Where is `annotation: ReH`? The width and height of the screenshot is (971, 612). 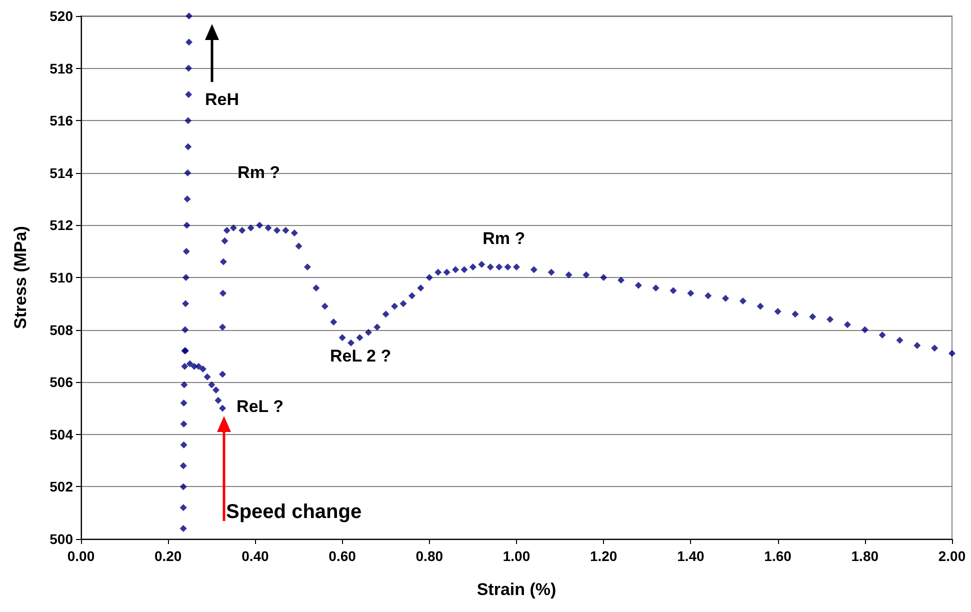
annotation: ReH is located at coordinates (222, 99).